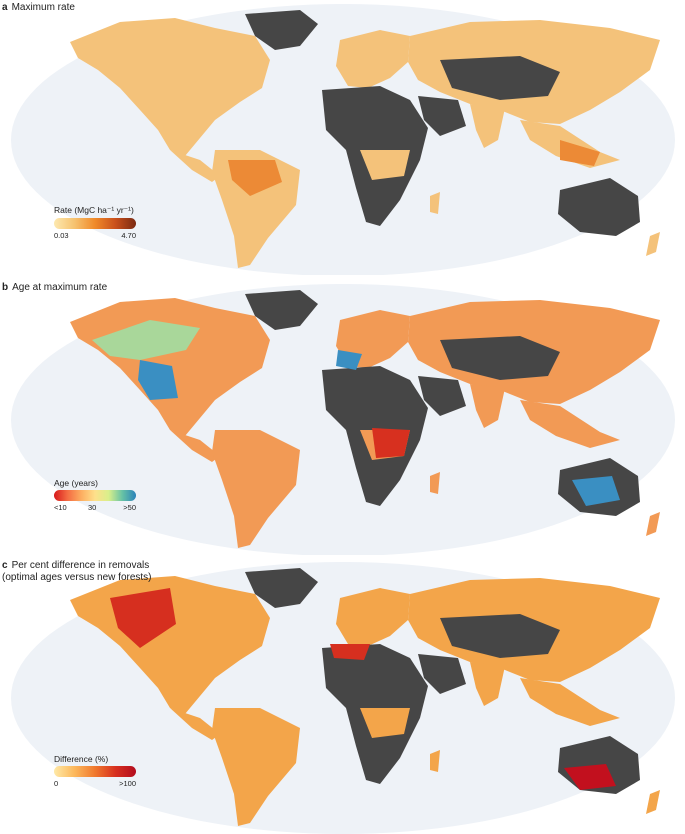 The width and height of the screenshot is (685, 834). What do you see at coordinates (94, 210) in the screenshot?
I see `legend-a-title: Rate (MgC ha⁻¹ yr⁻¹)` at bounding box center [94, 210].